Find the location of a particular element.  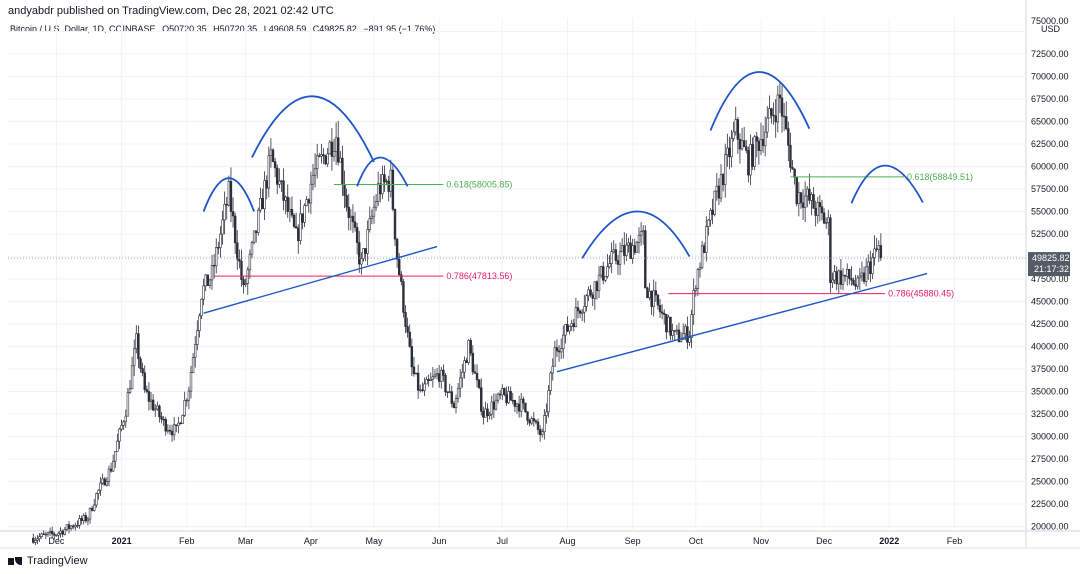

price-tick-label: 55000.00 is located at coordinates (1050, 212).